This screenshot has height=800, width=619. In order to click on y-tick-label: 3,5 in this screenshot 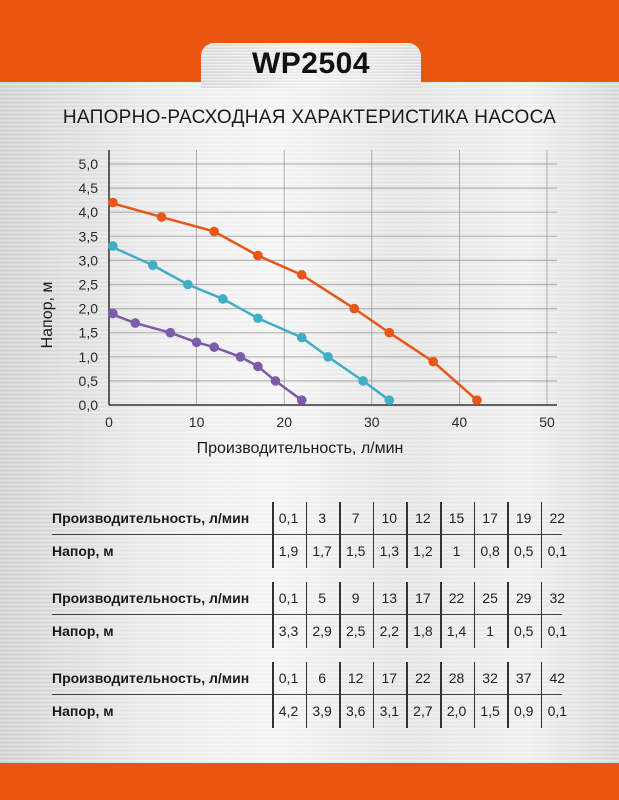, I will do `click(89, 236)`.